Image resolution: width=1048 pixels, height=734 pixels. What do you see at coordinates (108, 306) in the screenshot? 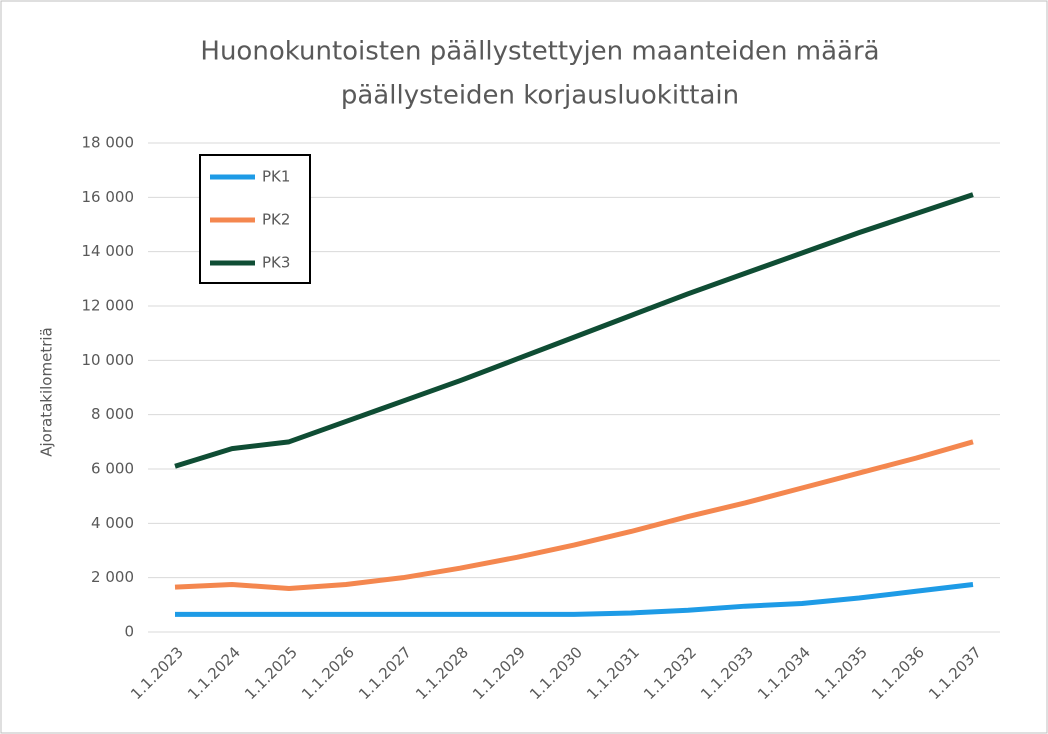
I see `y-tick-label: 12 000` at bounding box center [108, 306].